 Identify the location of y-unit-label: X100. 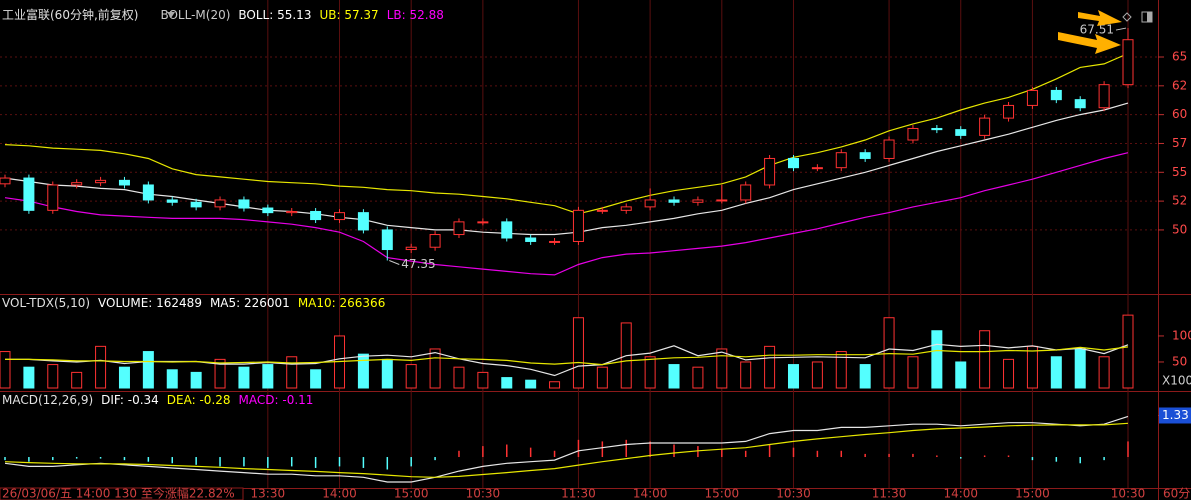
(1176, 381).